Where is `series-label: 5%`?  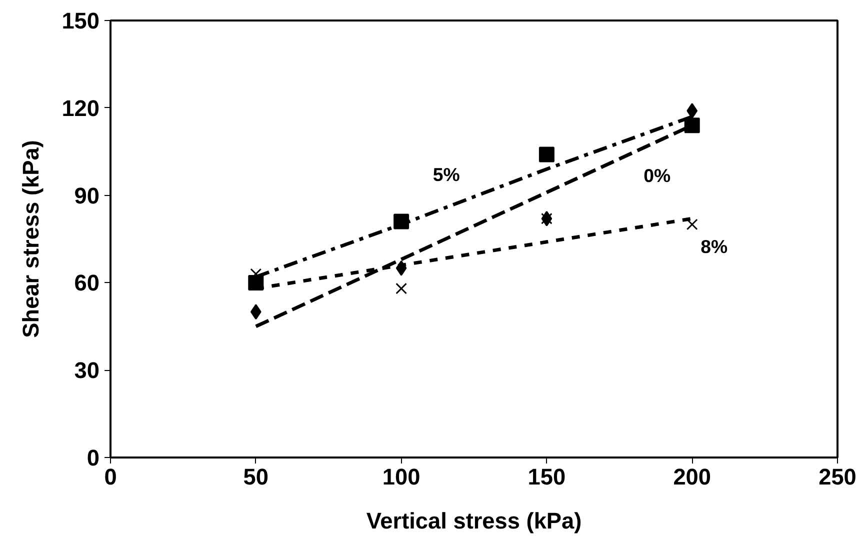 series-label: 5% is located at coordinates (446, 174).